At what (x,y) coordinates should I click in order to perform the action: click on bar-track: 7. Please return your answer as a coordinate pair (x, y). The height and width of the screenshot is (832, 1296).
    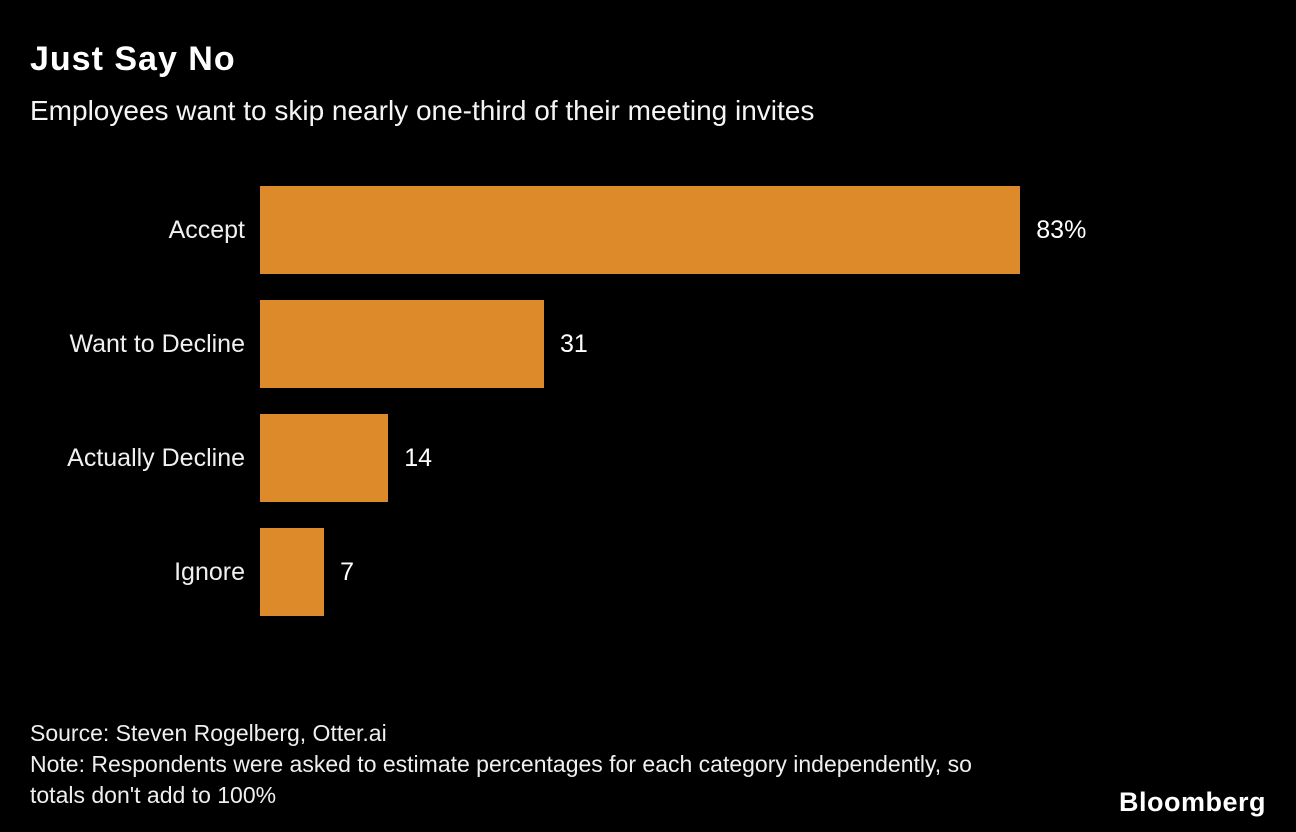
    Looking at the image, I should click on (718, 572).